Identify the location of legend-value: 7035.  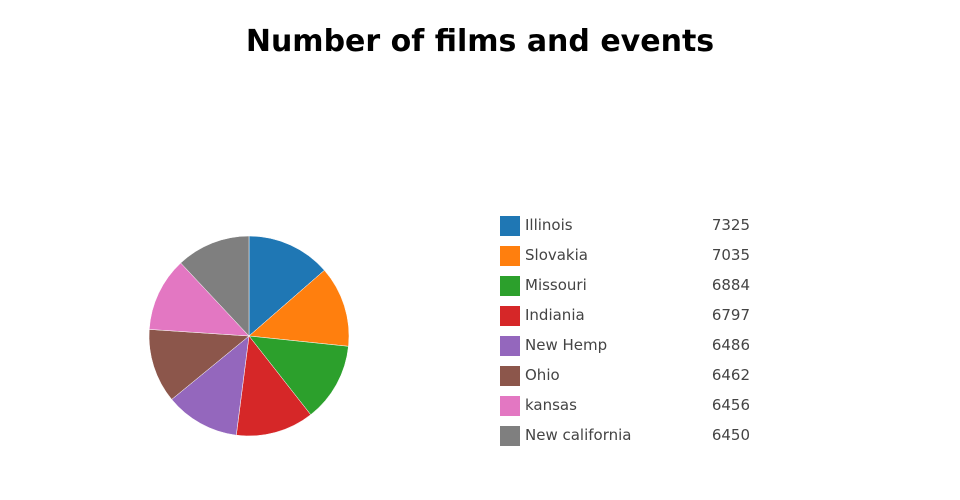
(730, 255).